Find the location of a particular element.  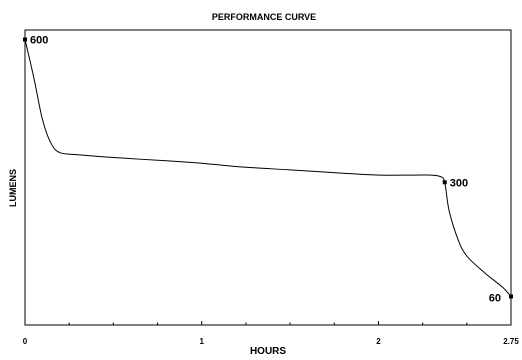

x-tick-label: 2 is located at coordinates (378, 341).